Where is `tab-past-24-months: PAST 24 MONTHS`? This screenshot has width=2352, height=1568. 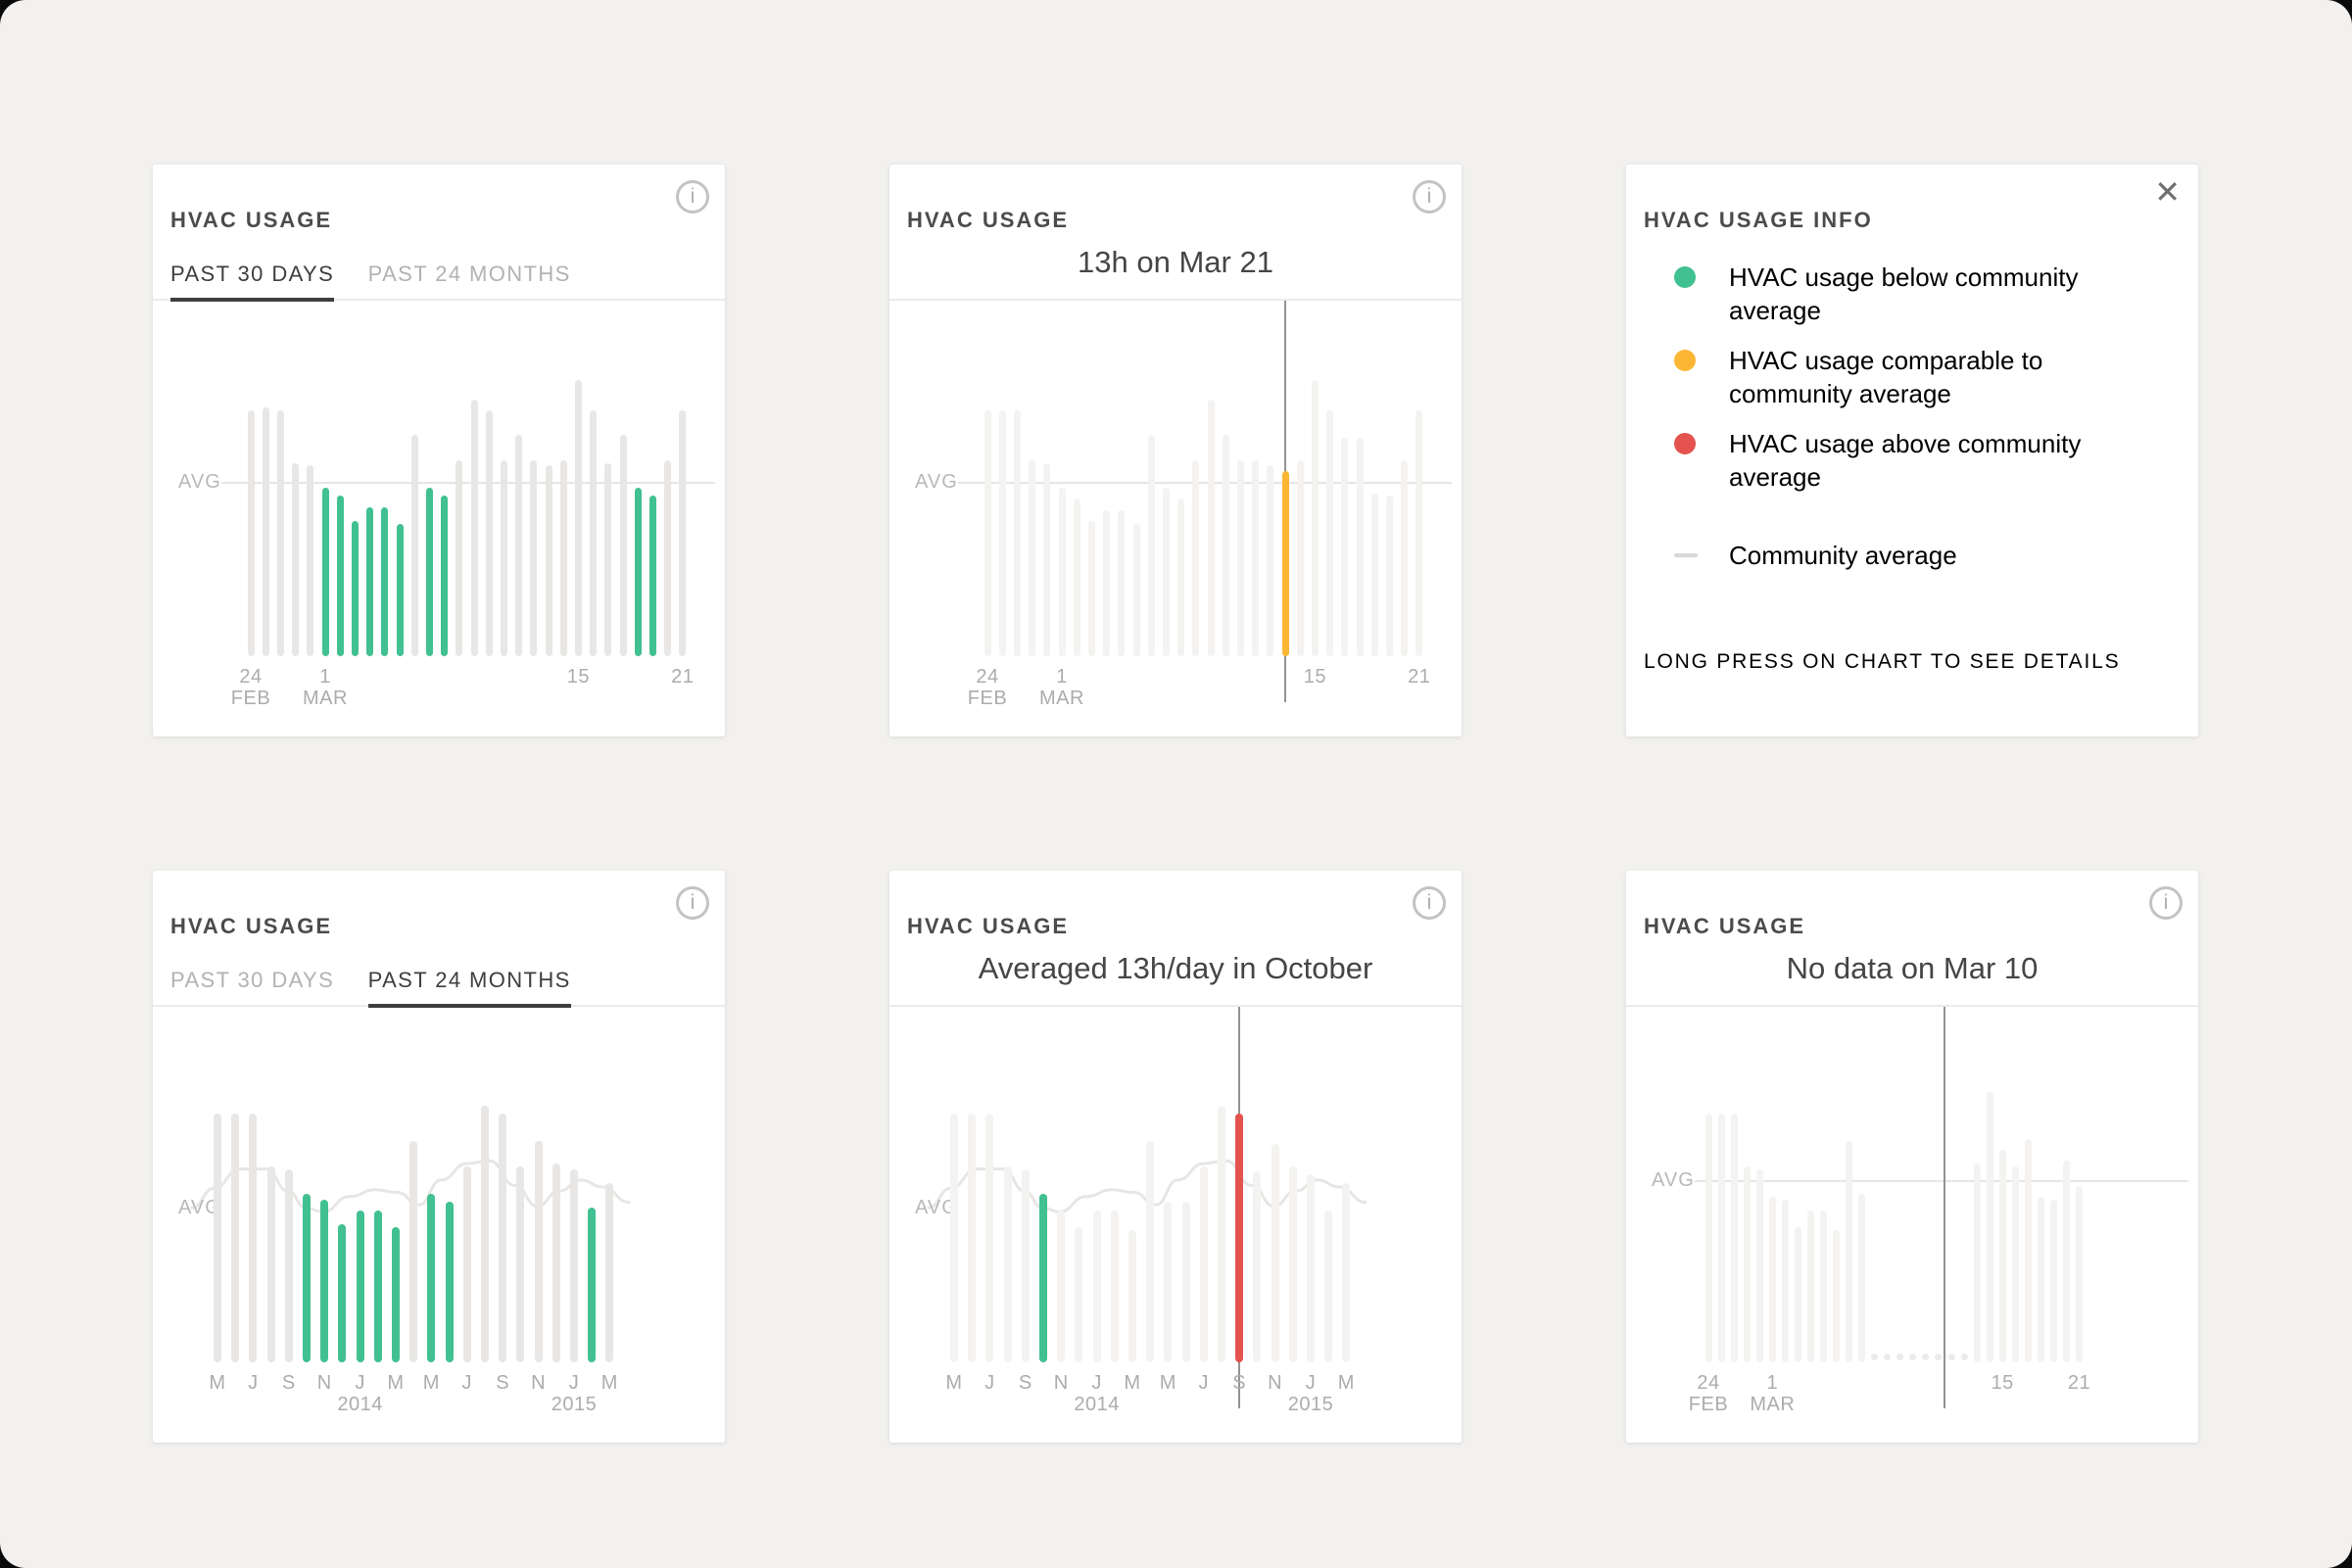
tab-past-24-months: PAST 24 MONTHS is located at coordinates (469, 273).